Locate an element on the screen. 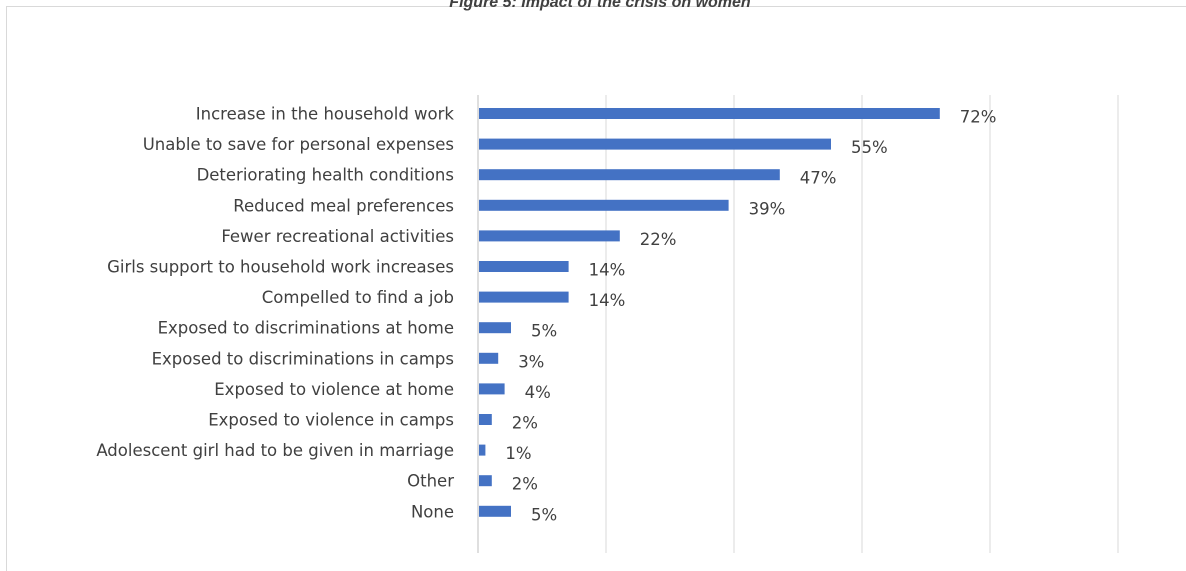 Image resolution: width=1186 pixels, height=571 pixels. category-label: Reduced meal preferences is located at coordinates (343, 205).